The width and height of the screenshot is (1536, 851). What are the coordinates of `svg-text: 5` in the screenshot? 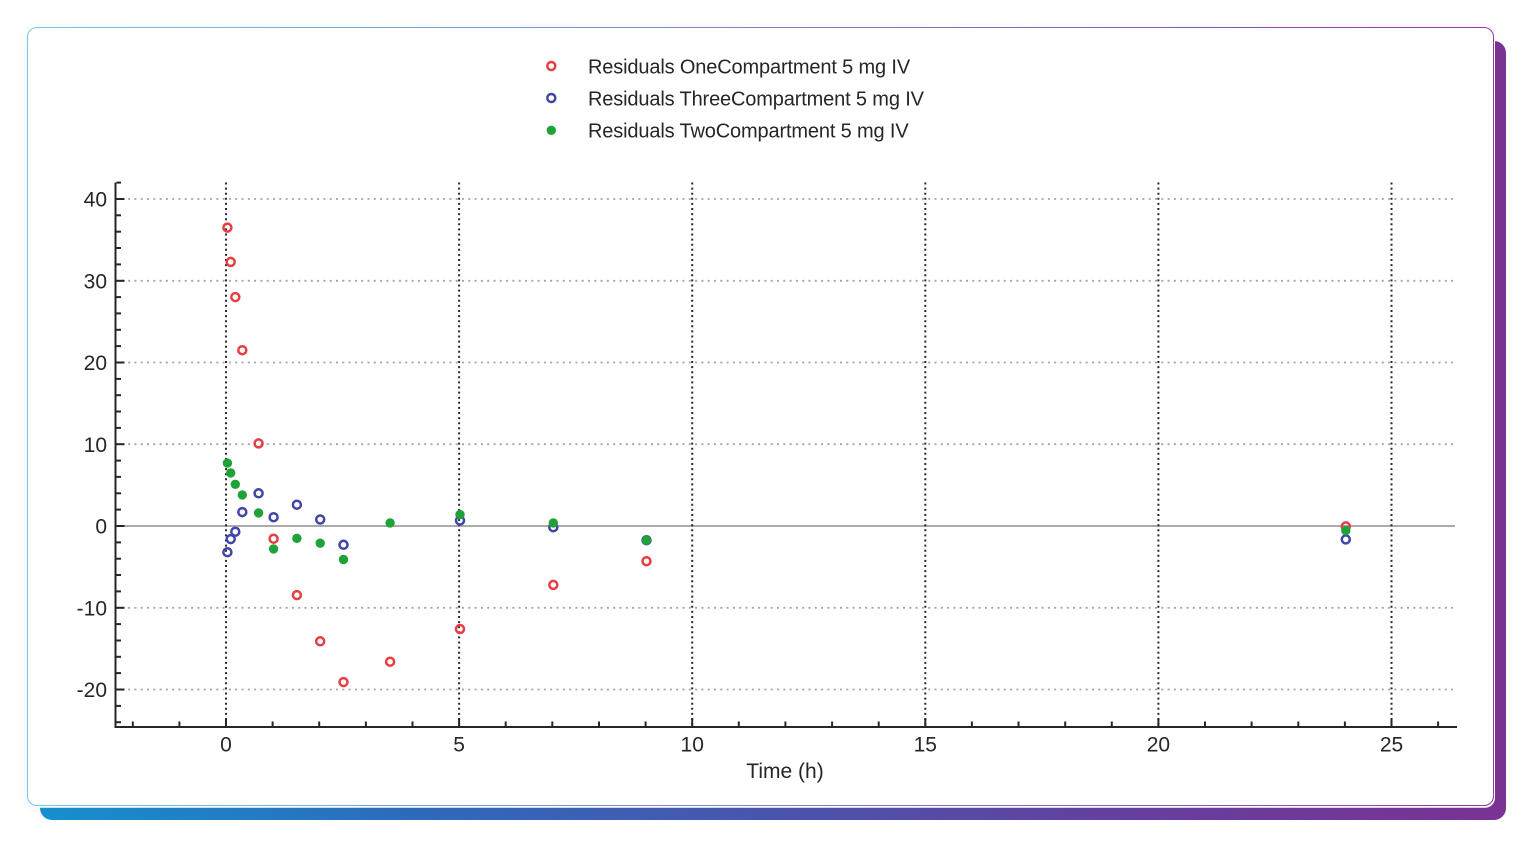 It's located at (459, 745).